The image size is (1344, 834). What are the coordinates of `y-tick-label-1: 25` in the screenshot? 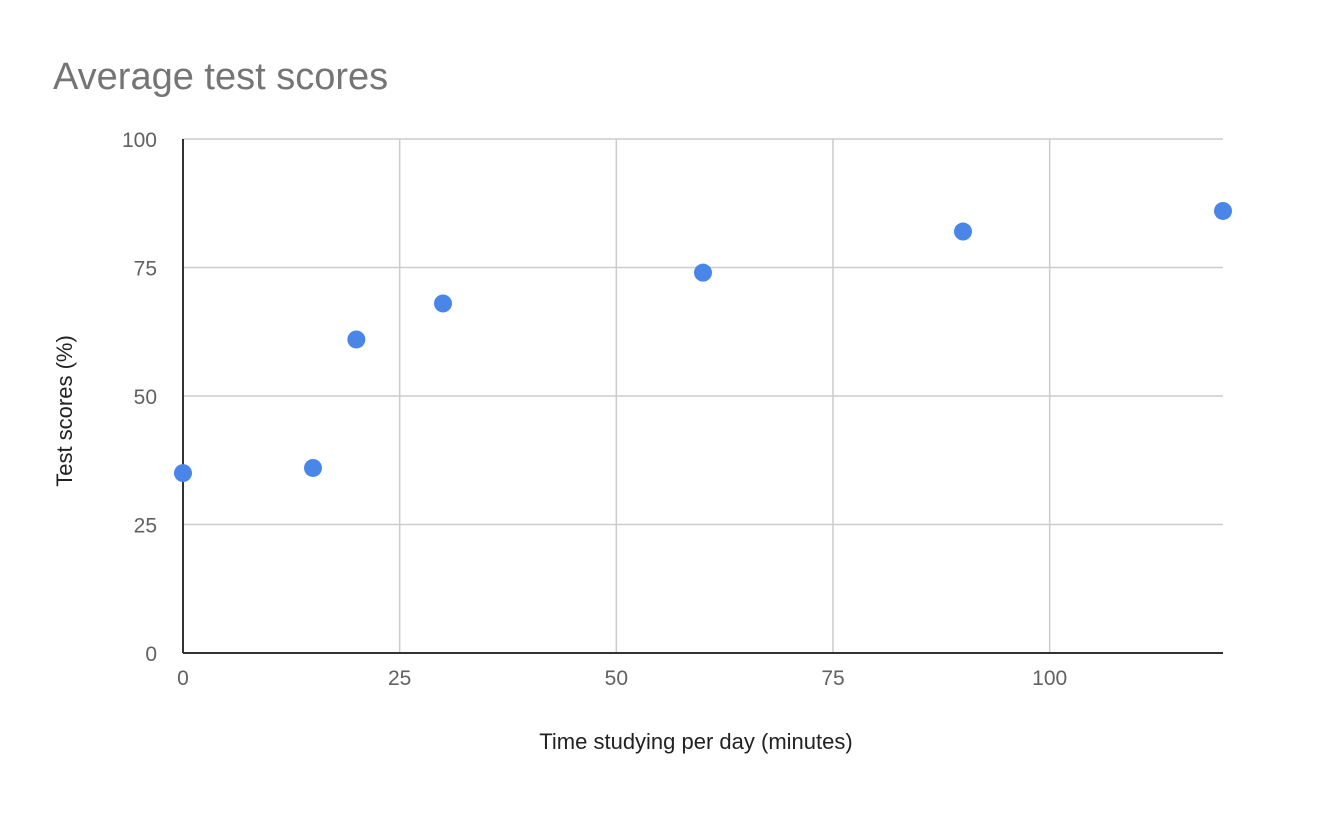 It's located at (145, 526).